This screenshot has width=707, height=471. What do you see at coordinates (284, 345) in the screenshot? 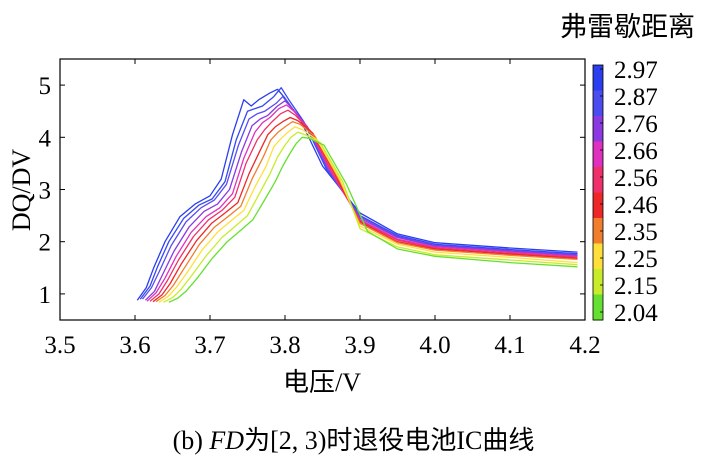
I see `x-tick-label: 3.8` at bounding box center [284, 345].